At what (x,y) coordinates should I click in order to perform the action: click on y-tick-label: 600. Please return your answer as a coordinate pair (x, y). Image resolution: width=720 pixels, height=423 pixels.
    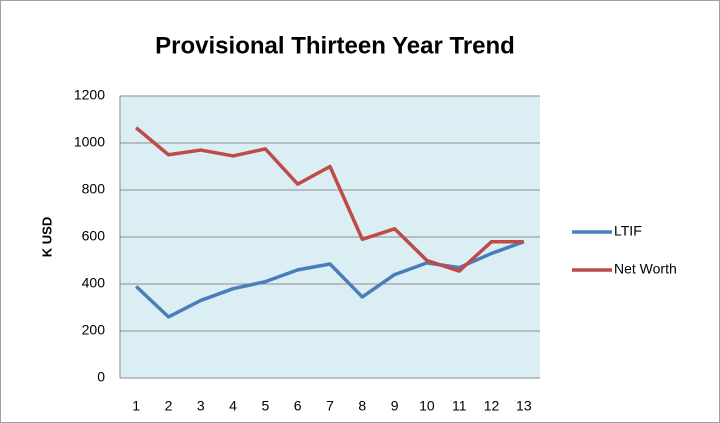
    Looking at the image, I should click on (94, 236).